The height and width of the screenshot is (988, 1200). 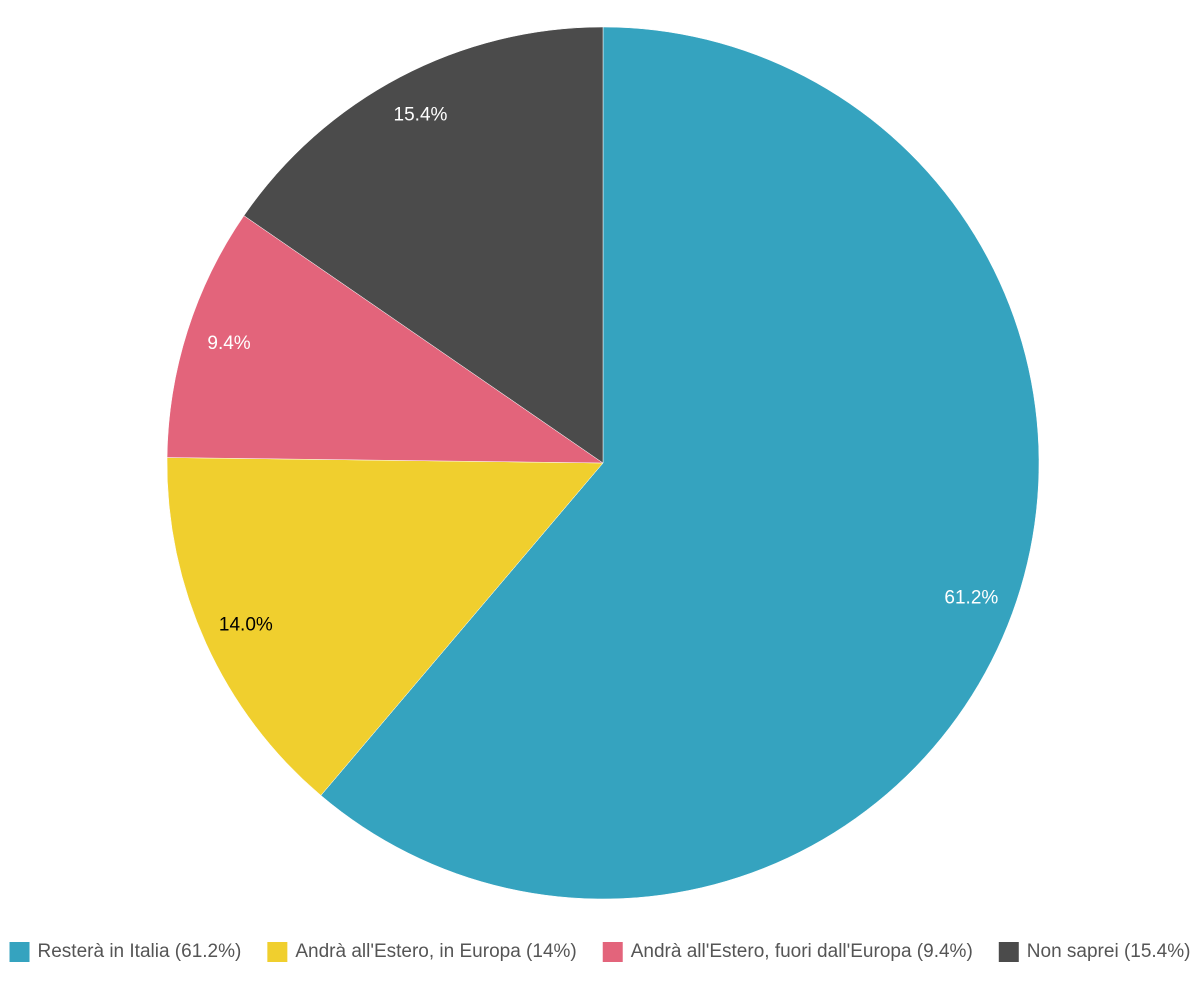 What do you see at coordinates (971, 597) in the screenshot?
I see `slice-label: 61.2%` at bounding box center [971, 597].